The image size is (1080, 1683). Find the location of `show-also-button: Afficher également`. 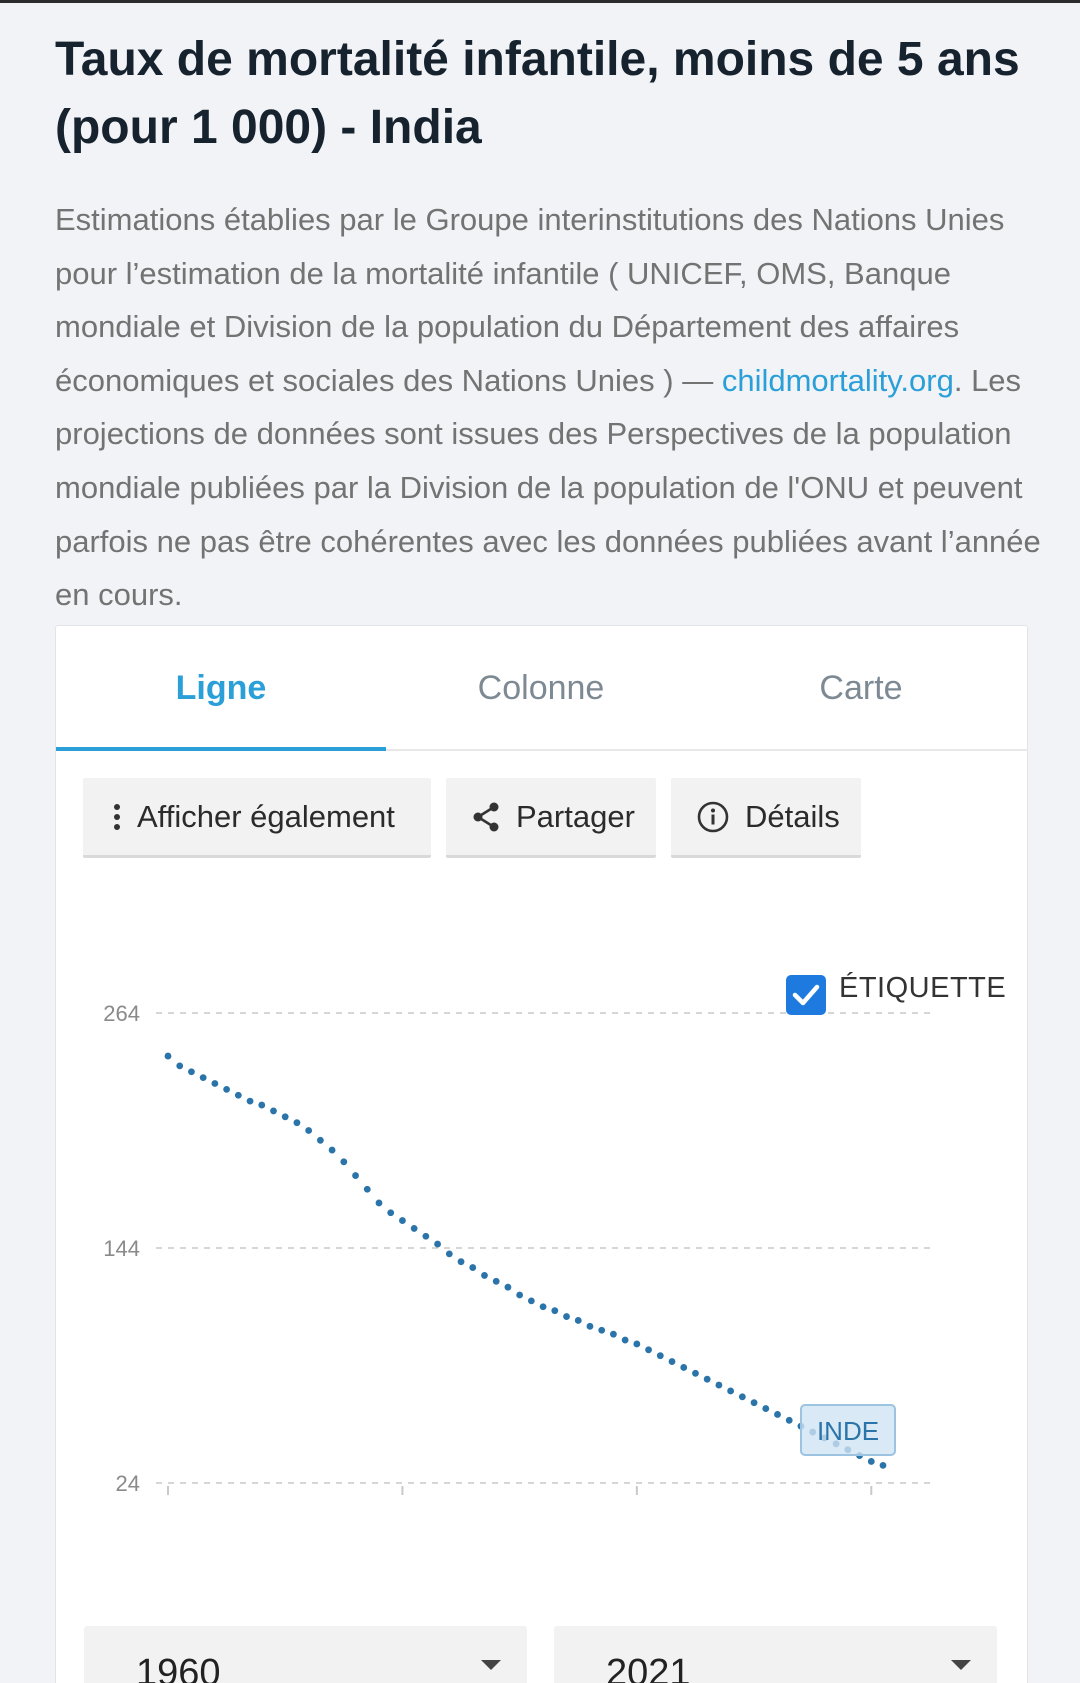

show-also-button: Afficher également is located at coordinates (257, 818).